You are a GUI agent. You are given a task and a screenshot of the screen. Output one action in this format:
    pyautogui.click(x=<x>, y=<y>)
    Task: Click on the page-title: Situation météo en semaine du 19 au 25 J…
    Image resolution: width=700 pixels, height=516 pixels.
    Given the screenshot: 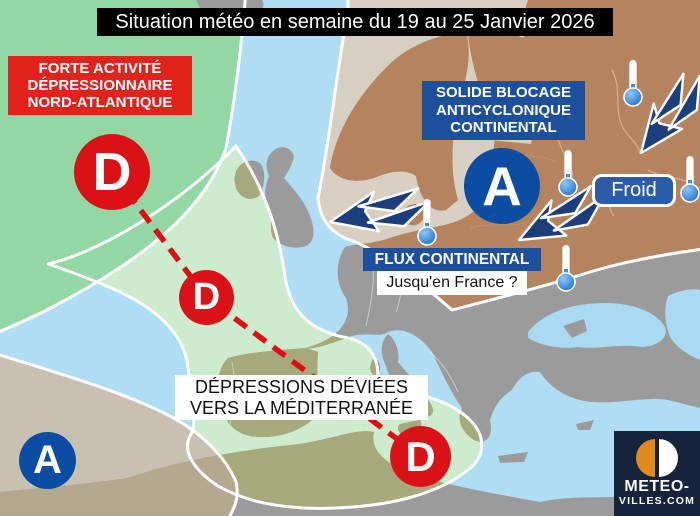 What is the action you would take?
    pyautogui.click(x=355, y=22)
    